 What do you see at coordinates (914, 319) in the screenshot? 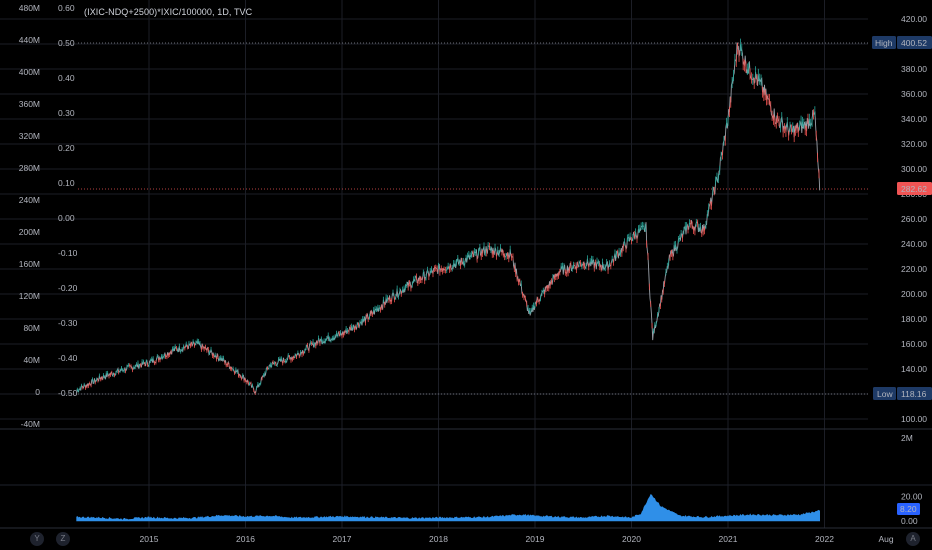
I see `price-tick-label: 180.00` at bounding box center [914, 319].